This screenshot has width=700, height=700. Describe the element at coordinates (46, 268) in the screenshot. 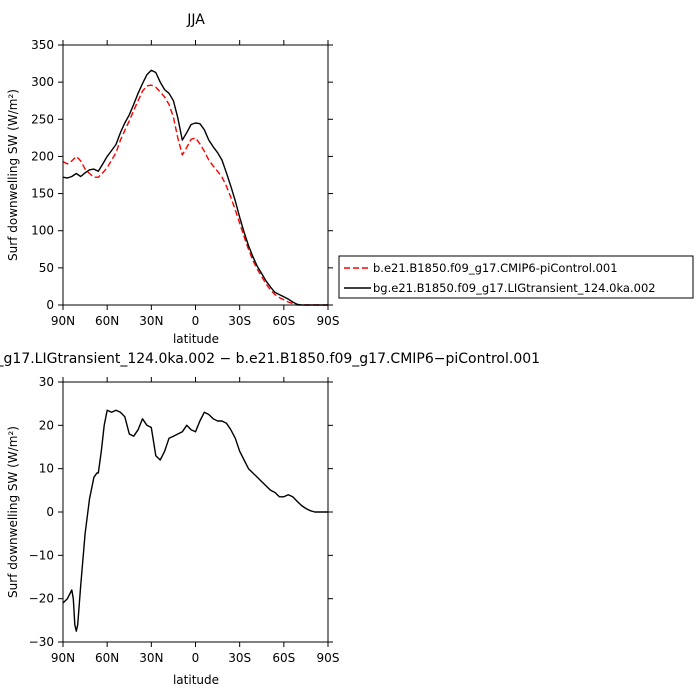

I see `top-y-tick-label: 50` at that location.